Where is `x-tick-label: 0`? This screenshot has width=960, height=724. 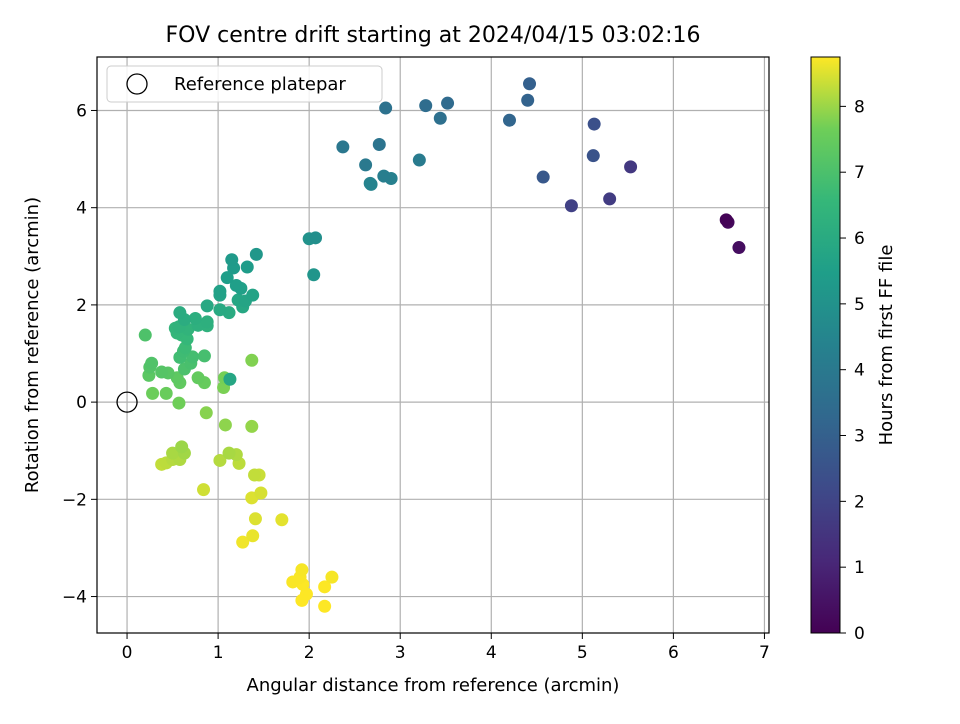 x-tick-label: 0 is located at coordinates (127, 653).